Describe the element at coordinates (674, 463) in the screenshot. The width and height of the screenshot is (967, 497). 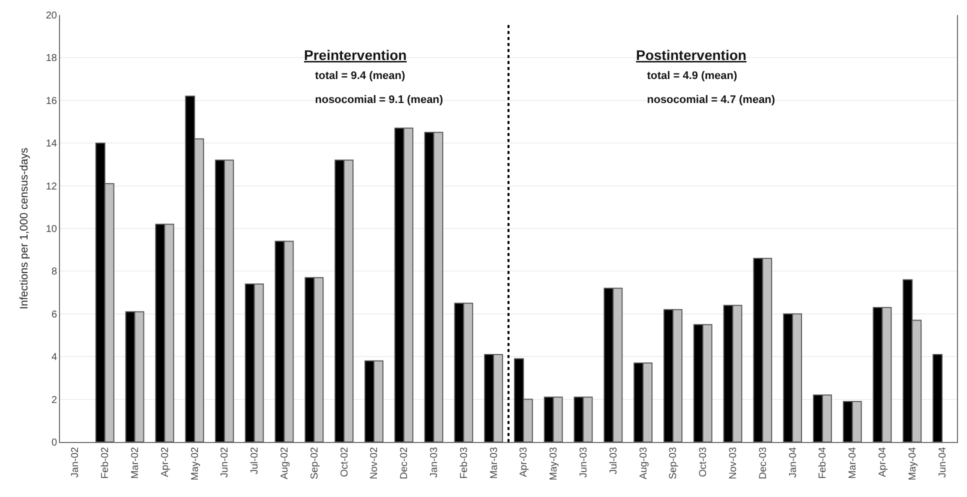
I see `x-tick-label: Sep-03` at that location.